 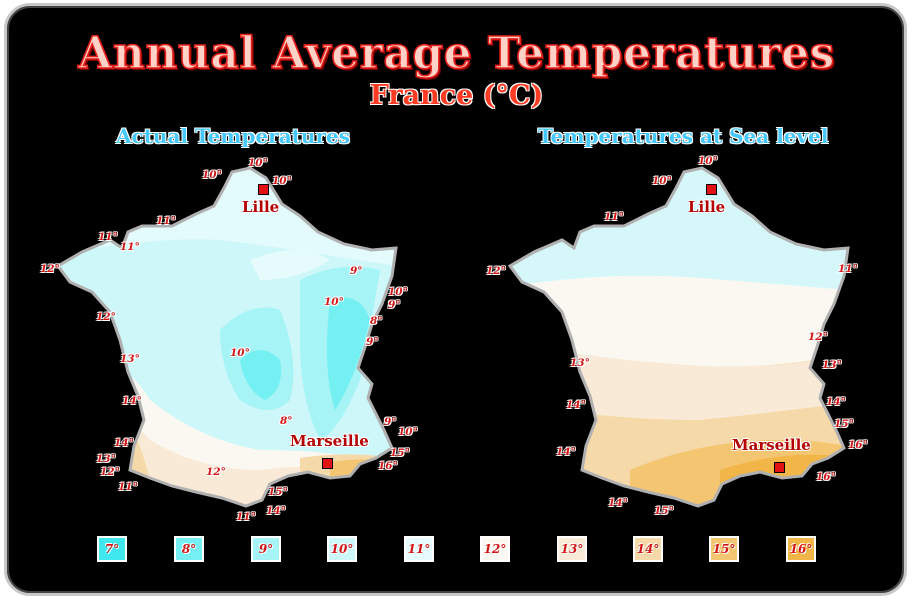 I want to click on temperature-legend: 7° 8° 9° 10° 11° 12° 13° 14° 15° 16°, so click(x=456, y=550).